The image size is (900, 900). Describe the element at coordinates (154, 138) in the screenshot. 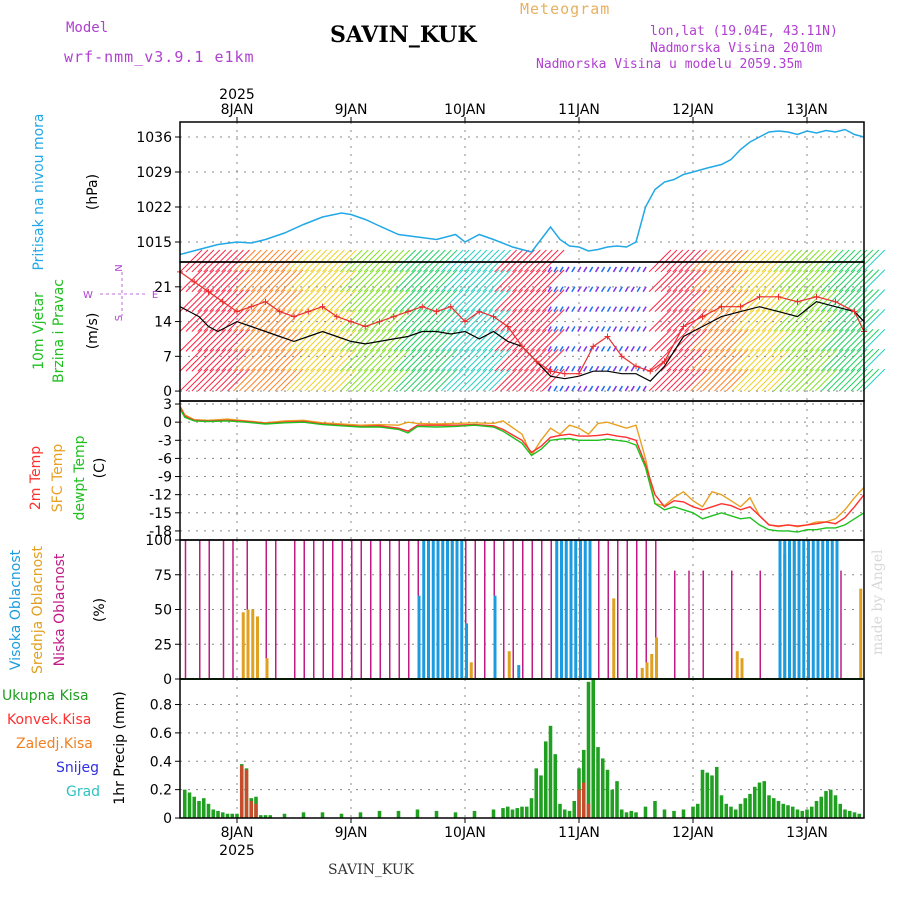

I see `y-tick-label: 1036` at that location.